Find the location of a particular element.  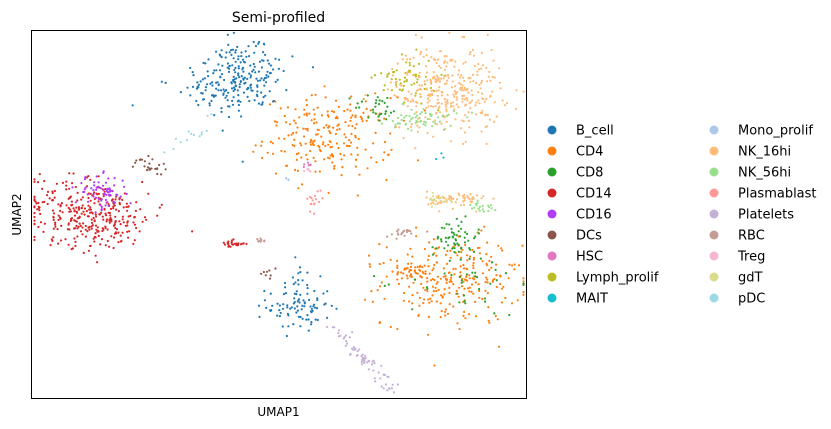

legend-marker is located at coordinates (552, 214).